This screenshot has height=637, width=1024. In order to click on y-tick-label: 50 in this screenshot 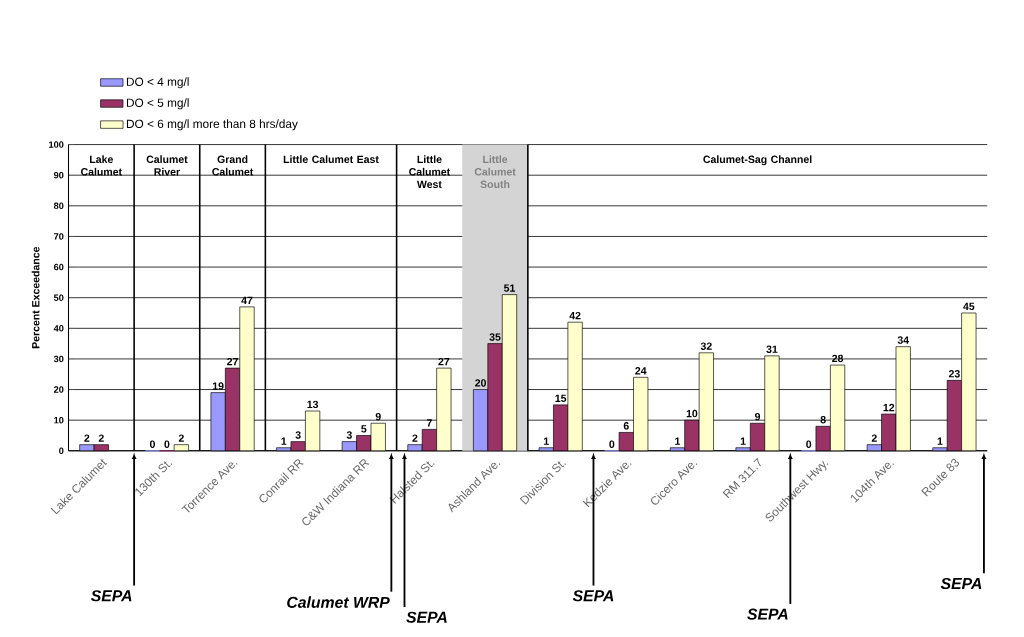, I will do `click(58, 298)`.